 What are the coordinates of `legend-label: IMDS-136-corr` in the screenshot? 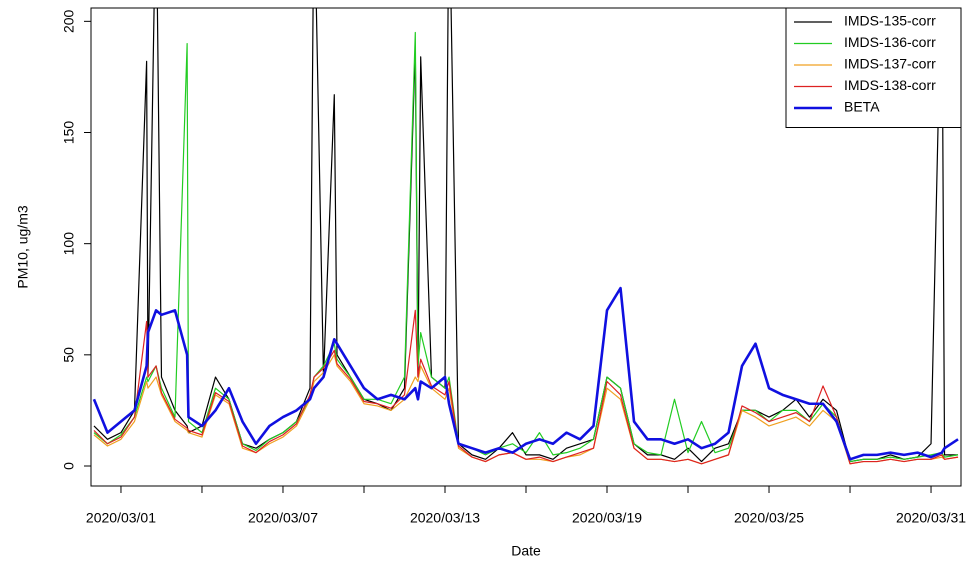 It's located at (890, 42).